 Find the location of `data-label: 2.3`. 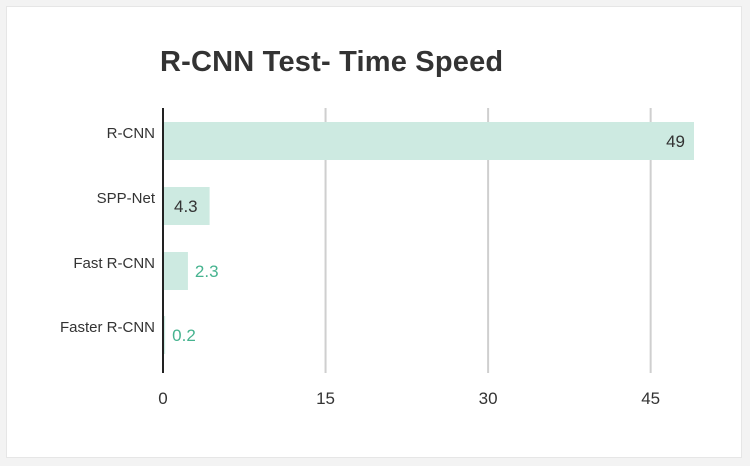

data-label: 2.3 is located at coordinates (207, 271).